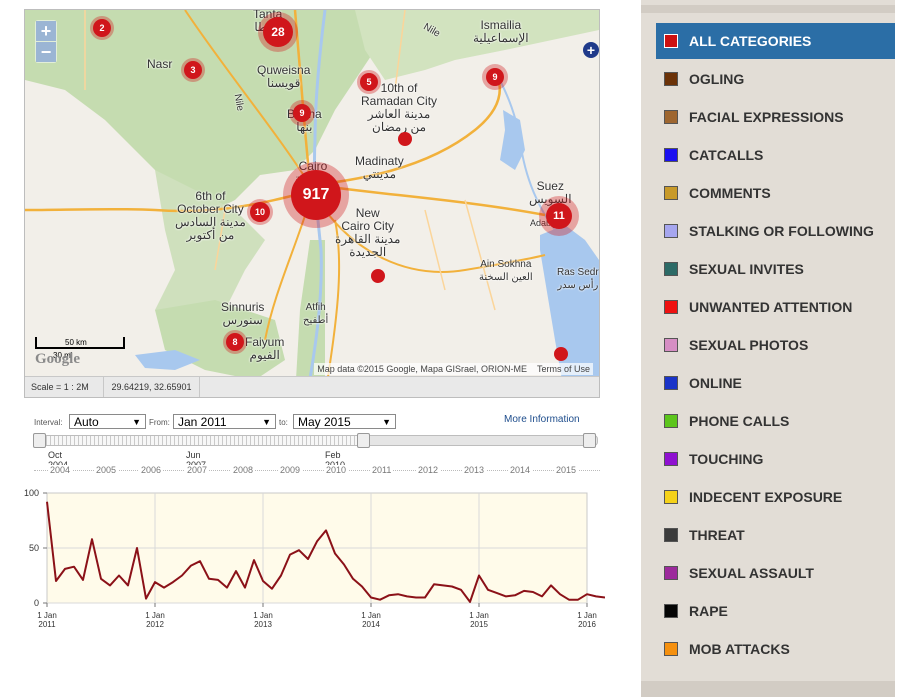  What do you see at coordinates (64, 387) in the screenshot?
I see `map-scale-readout: Scale = 1 : 2M` at bounding box center [64, 387].